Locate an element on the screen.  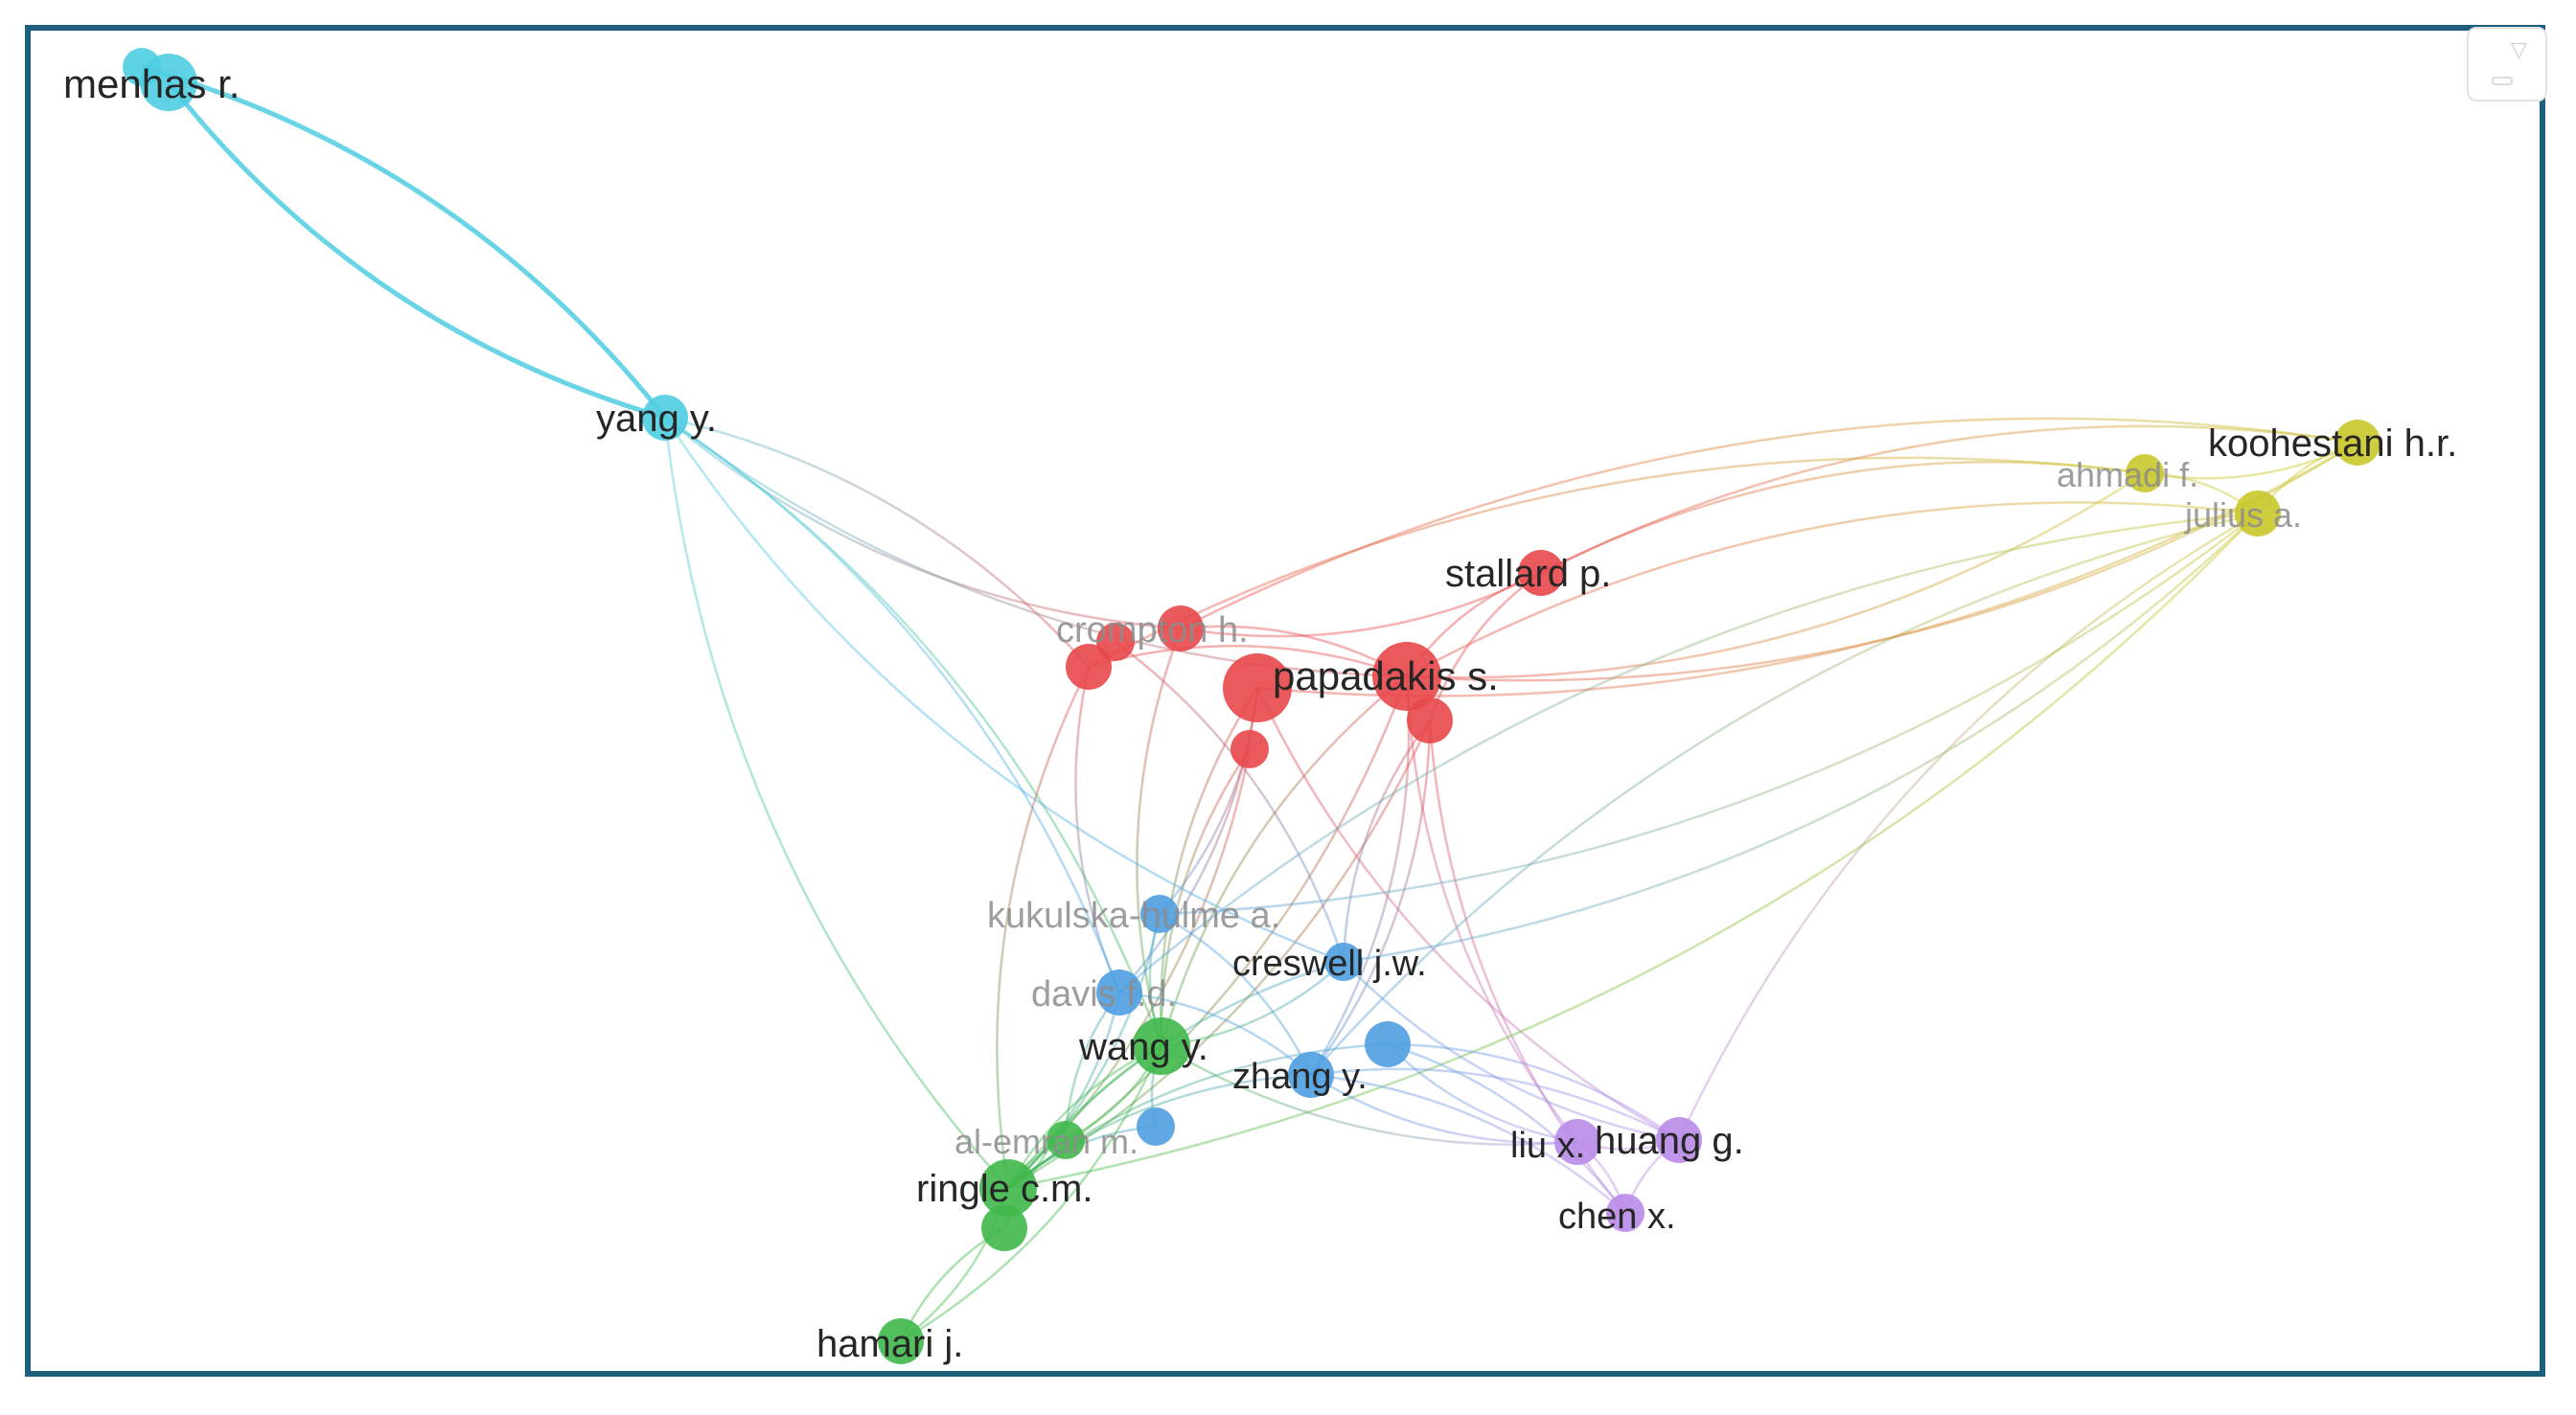
node-label-liu: liu x. is located at coordinates (1547, 1146).